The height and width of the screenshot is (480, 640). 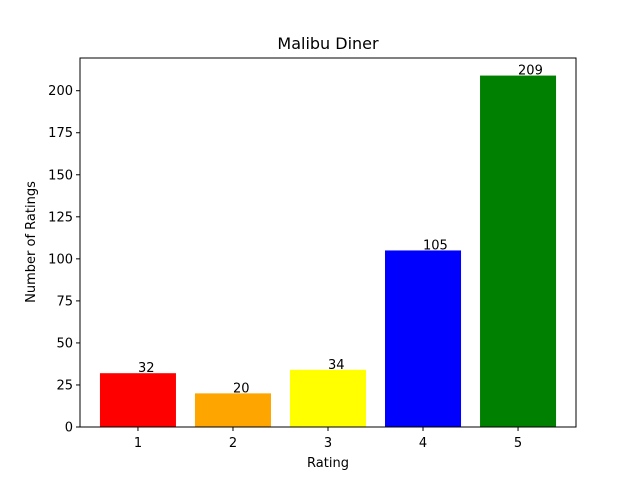 I want to click on x-axis-label: Rating, so click(x=328, y=463).